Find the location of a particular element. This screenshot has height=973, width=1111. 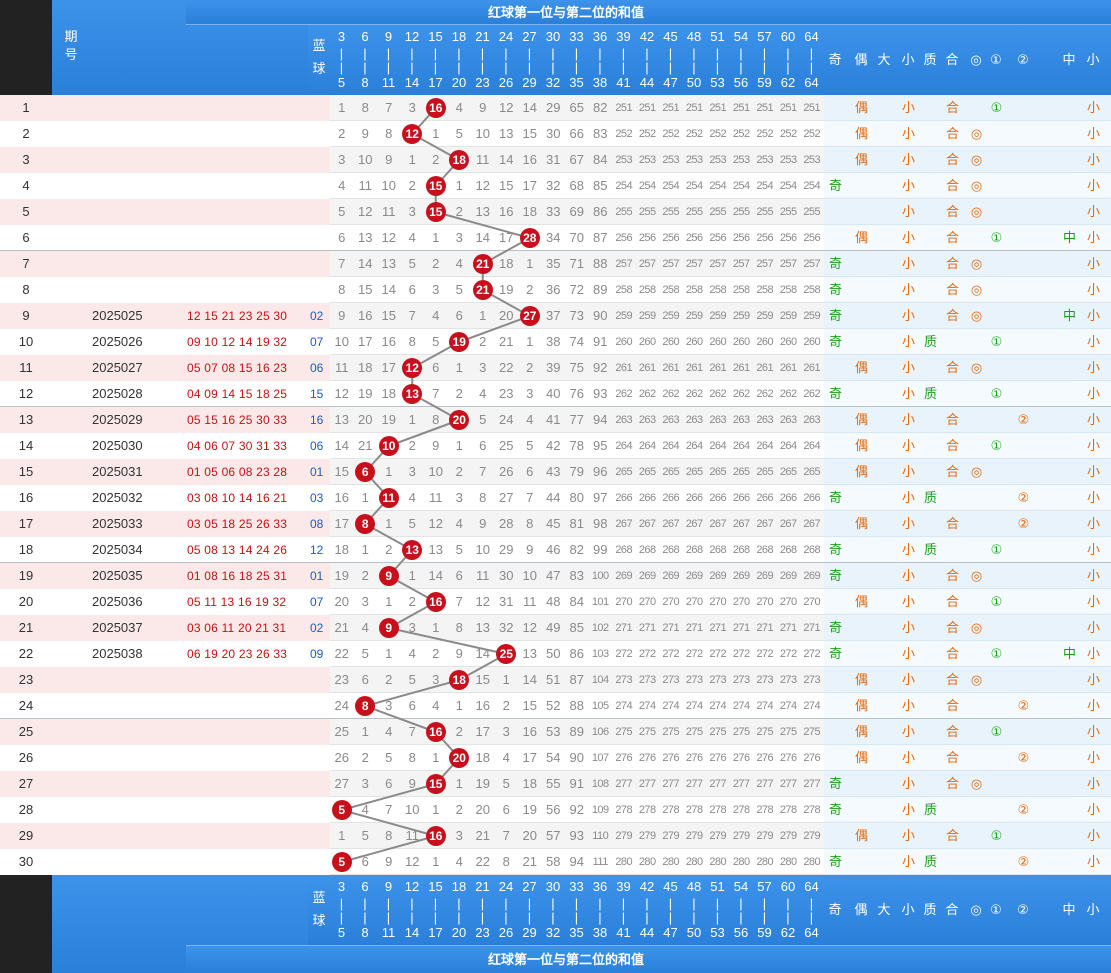

attr-mark: ① is located at coordinates (996, 731).